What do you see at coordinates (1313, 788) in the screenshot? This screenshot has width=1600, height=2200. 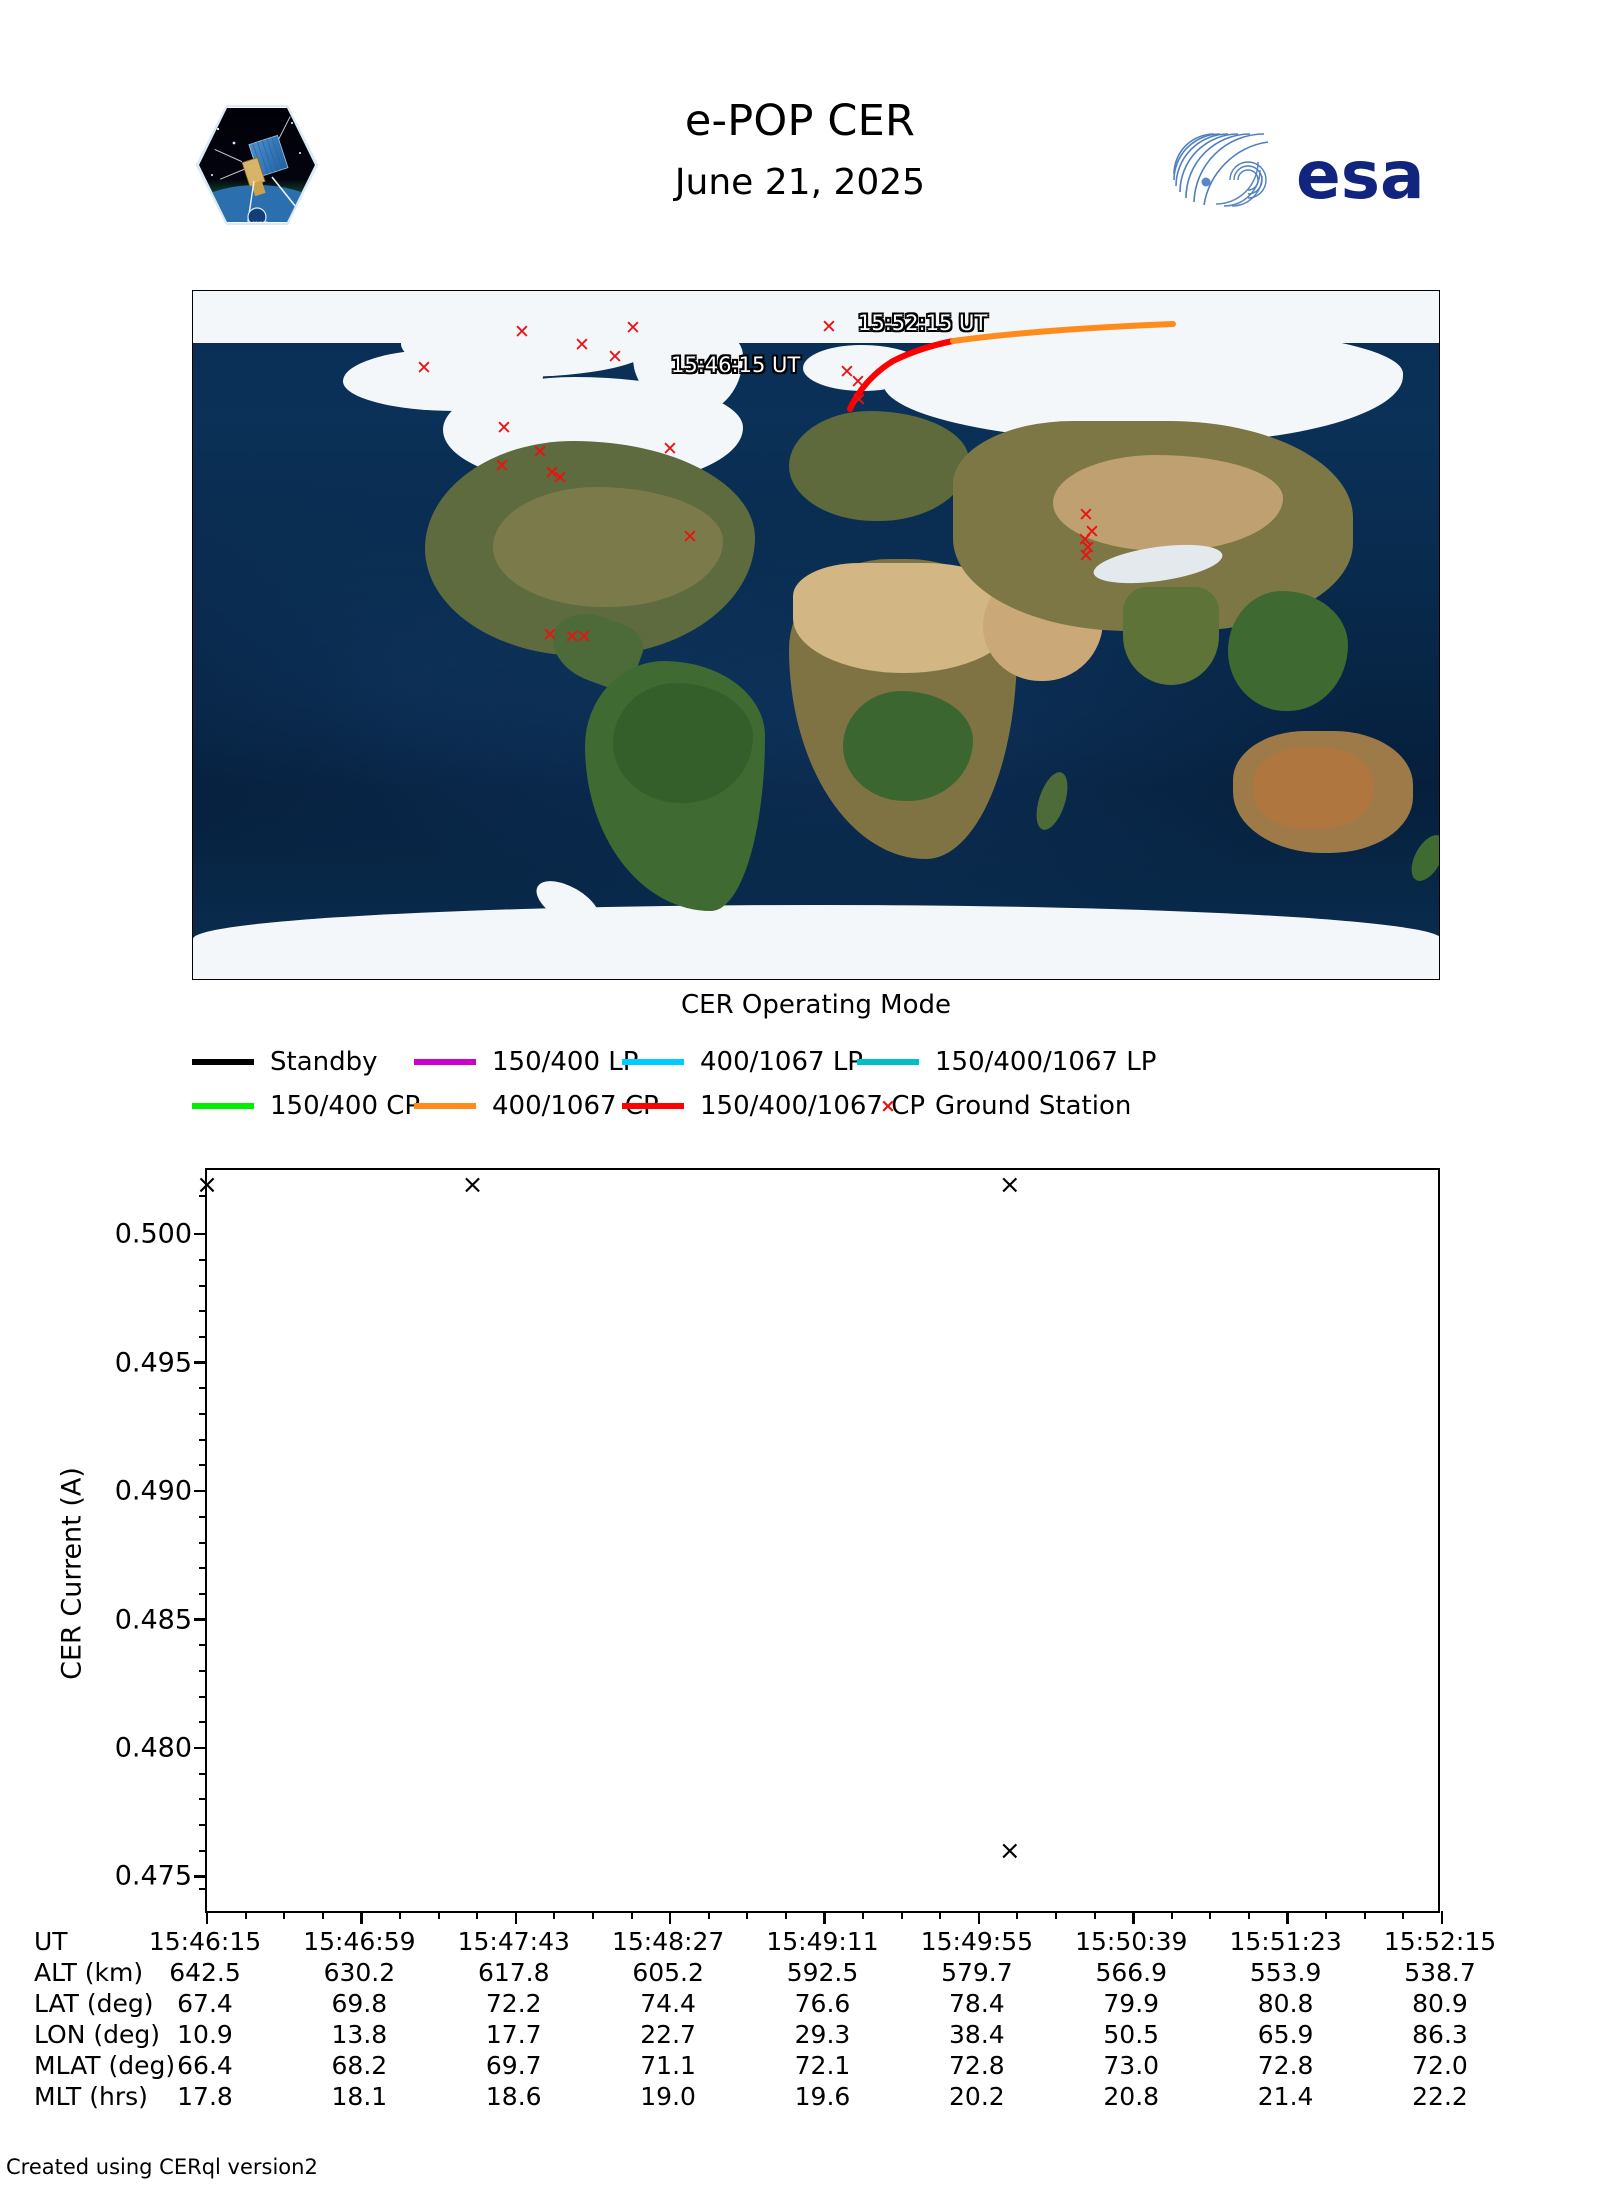 I see `australia-outback` at bounding box center [1313, 788].